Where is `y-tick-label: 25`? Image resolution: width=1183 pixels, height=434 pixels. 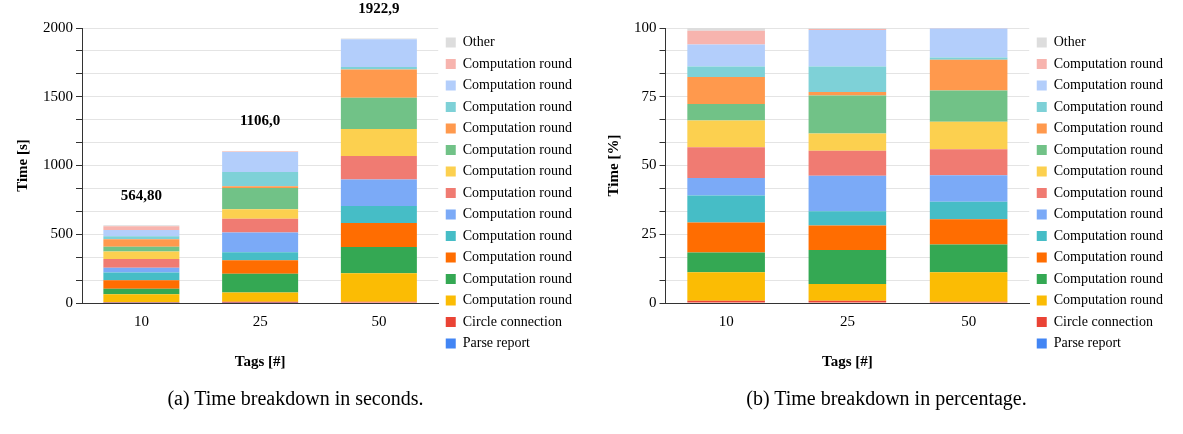
y-tick-label: 25 is located at coordinates (649, 233).